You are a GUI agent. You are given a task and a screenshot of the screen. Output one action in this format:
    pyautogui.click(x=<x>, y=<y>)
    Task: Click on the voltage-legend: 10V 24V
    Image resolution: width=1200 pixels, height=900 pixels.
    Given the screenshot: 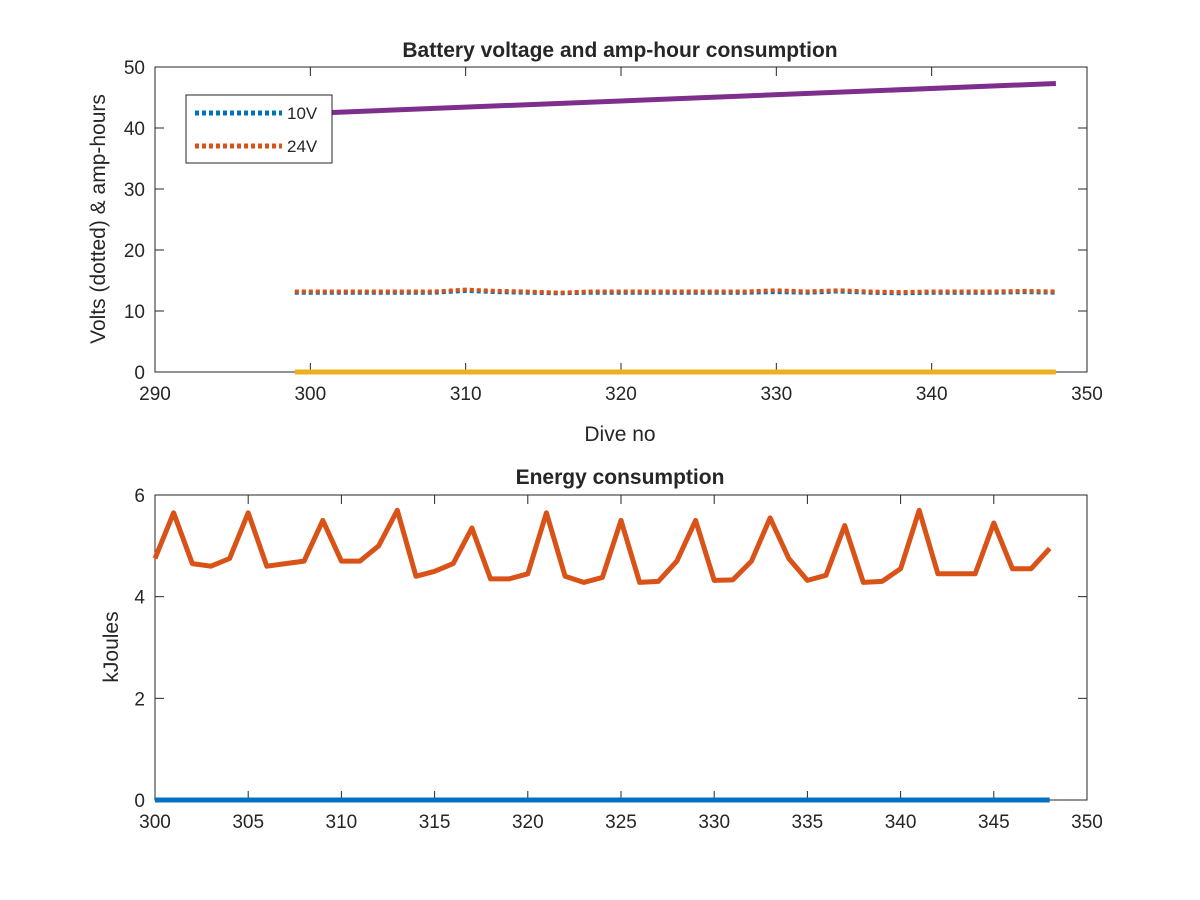 What is the action you would take?
    pyautogui.click(x=259, y=129)
    